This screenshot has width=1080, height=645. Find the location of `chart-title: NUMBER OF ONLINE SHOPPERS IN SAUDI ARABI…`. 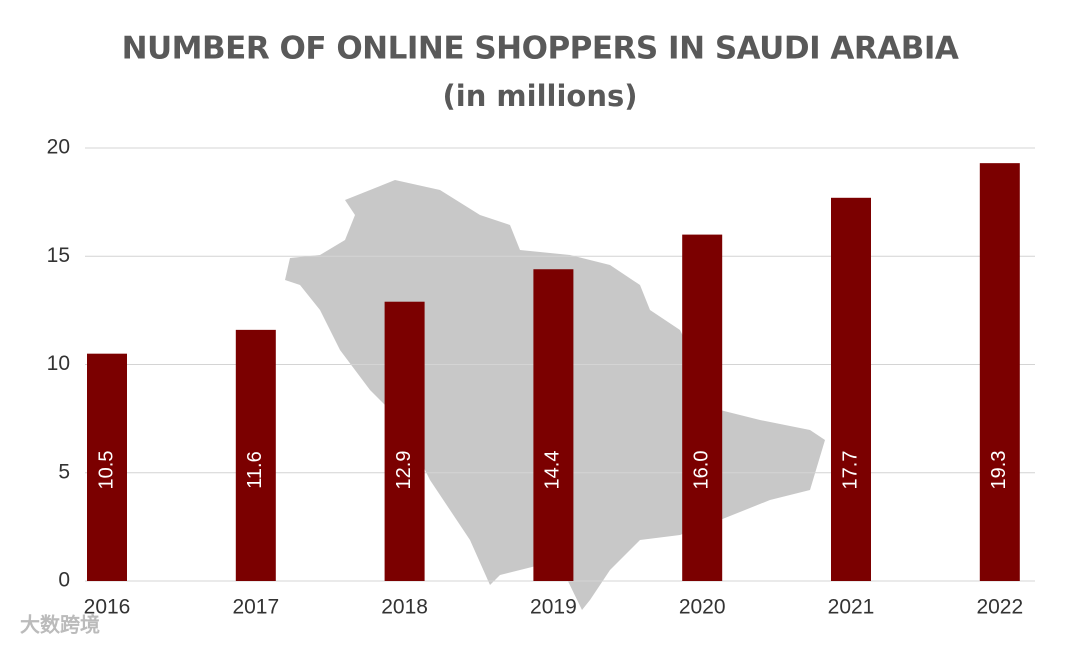

chart-title: NUMBER OF ONLINE SHOPPERS IN SAUDI ARABI… is located at coordinates (540, 49).